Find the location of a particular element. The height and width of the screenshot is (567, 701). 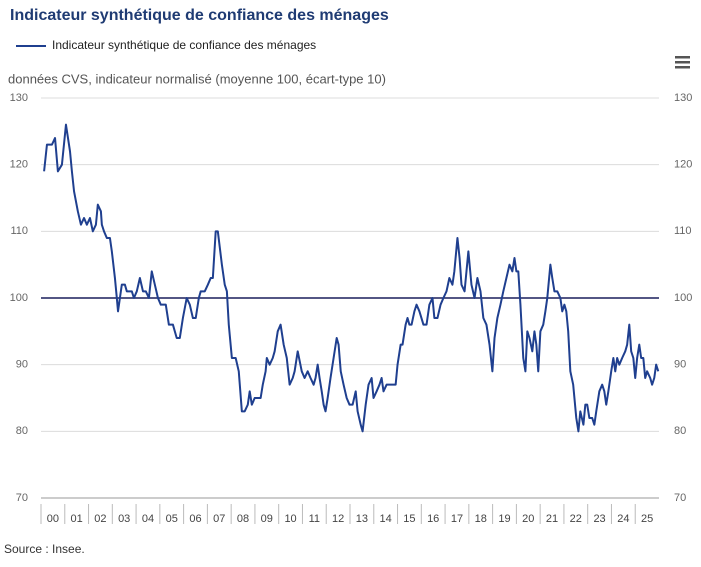

x-tick-label: 09 is located at coordinates (267, 519).